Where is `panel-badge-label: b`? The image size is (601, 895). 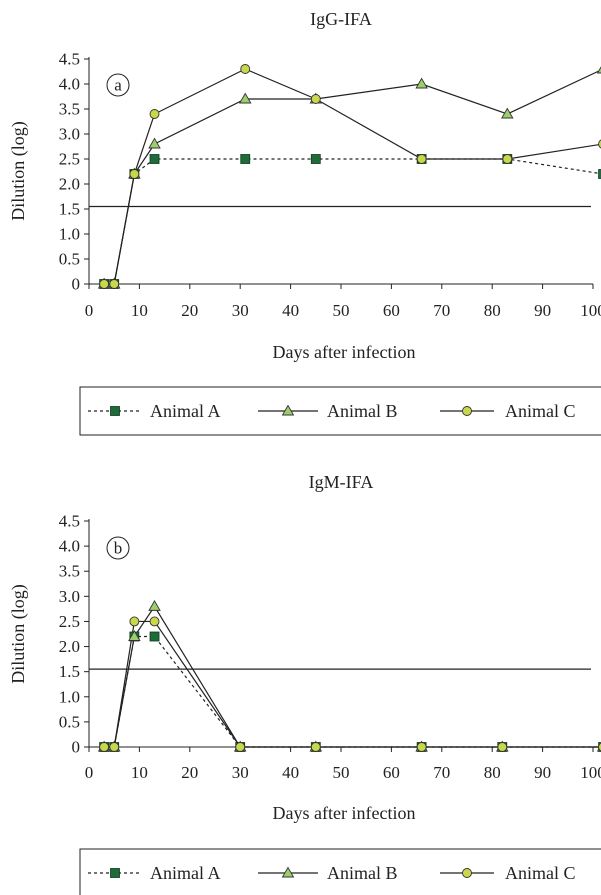 panel-badge-label: b is located at coordinates (118, 548).